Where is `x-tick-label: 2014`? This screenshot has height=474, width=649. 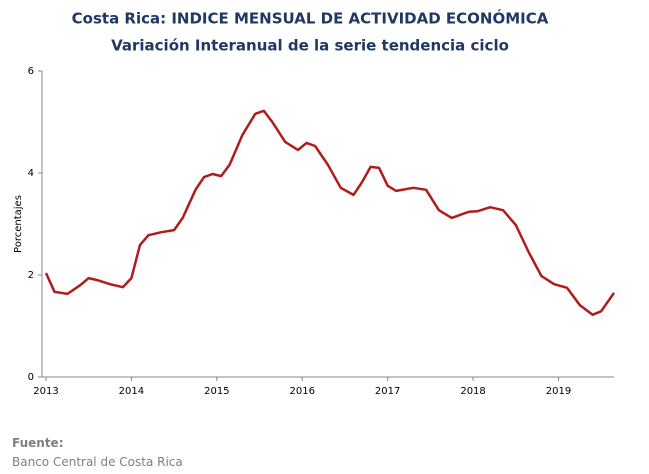 x-tick-label: 2014 is located at coordinates (131, 391).